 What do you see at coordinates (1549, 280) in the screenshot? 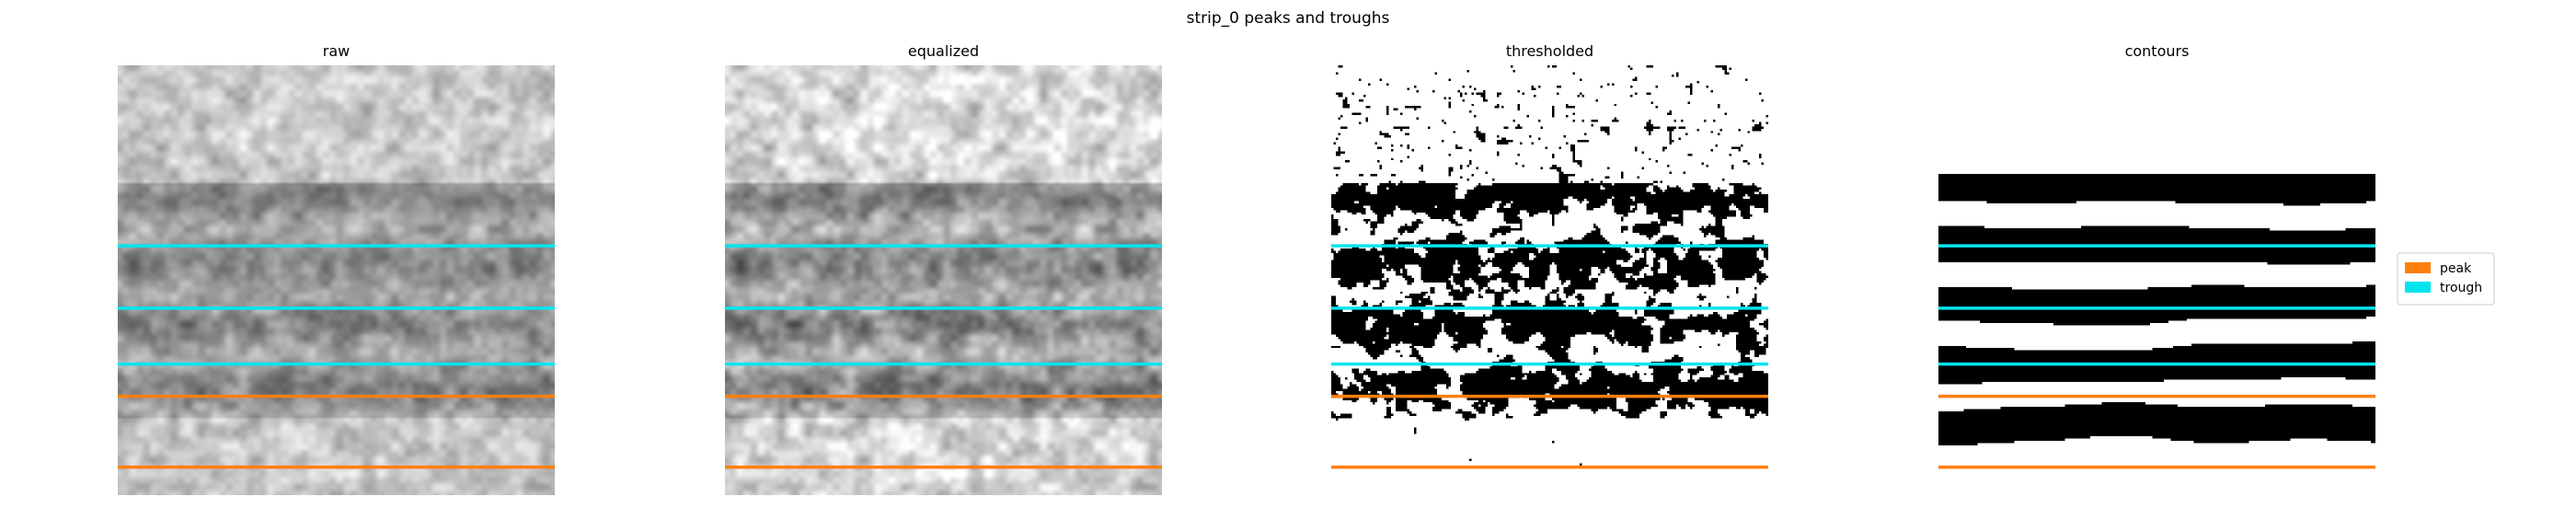
I see `panel-image-thresholded` at bounding box center [1549, 280].